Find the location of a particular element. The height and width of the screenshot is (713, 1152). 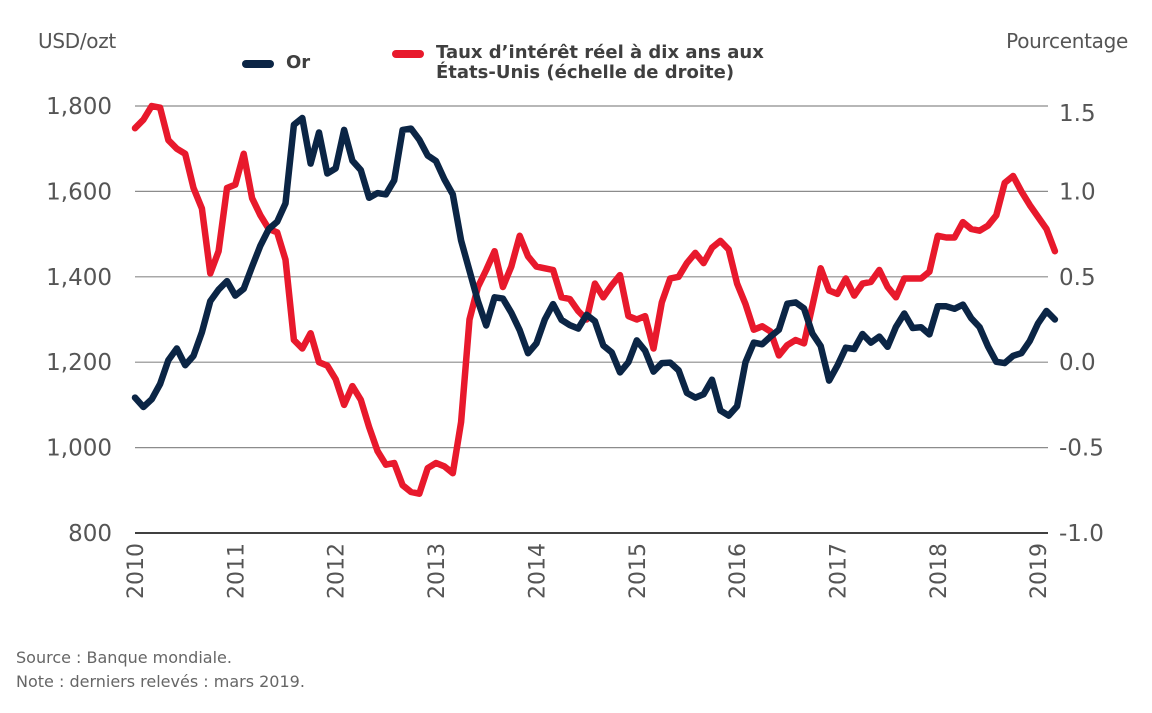

left-tick-label: 1,200 is located at coordinates (79, 363).